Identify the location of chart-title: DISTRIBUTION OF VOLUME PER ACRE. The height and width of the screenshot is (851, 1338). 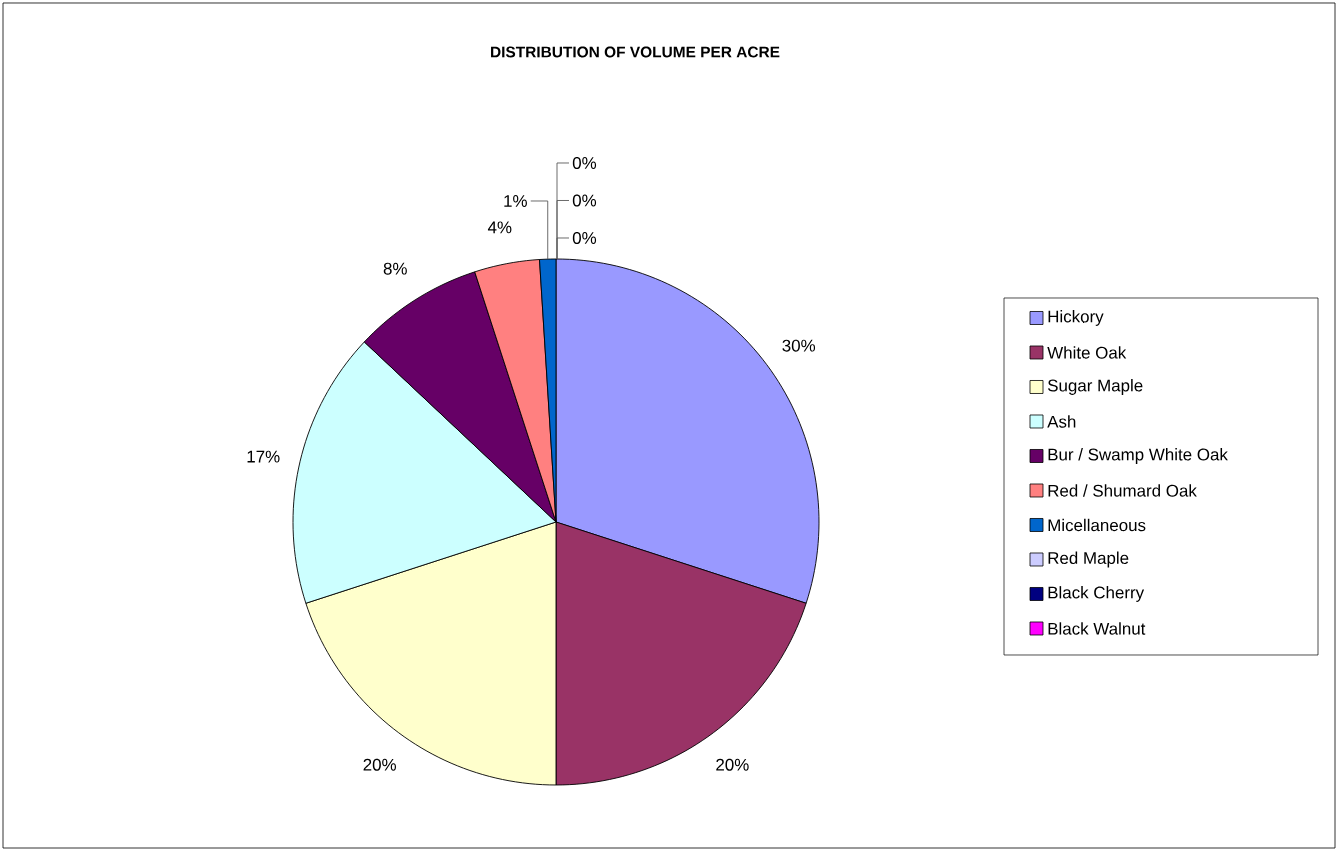
(635, 52).